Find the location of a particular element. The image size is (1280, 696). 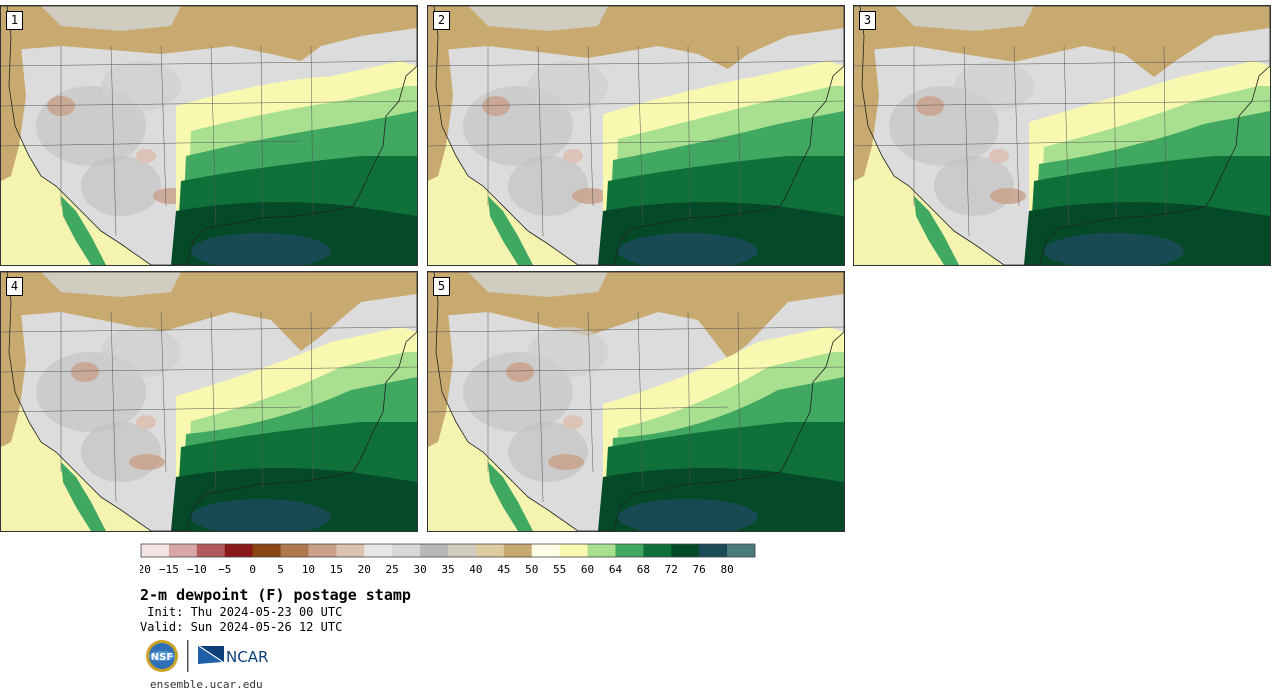

panel-label: 1 is located at coordinates (14, 20).